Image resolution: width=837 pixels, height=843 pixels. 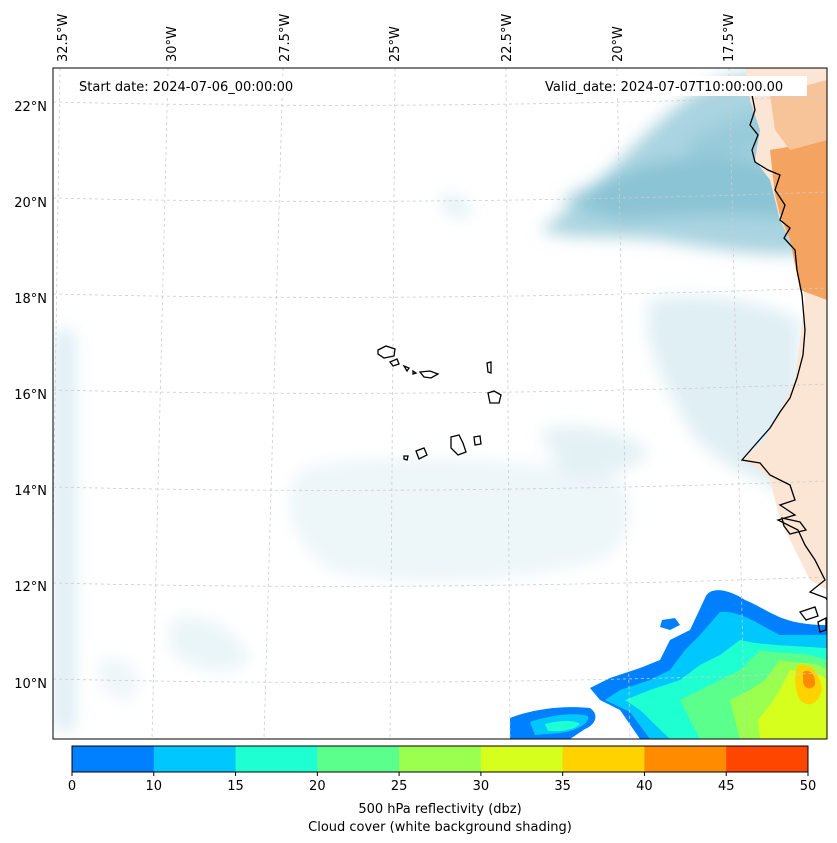 What do you see at coordinates (808, 786) in the screenshot?
I see `colorbar-tick-label: 50` at bounding box center [808, 786].